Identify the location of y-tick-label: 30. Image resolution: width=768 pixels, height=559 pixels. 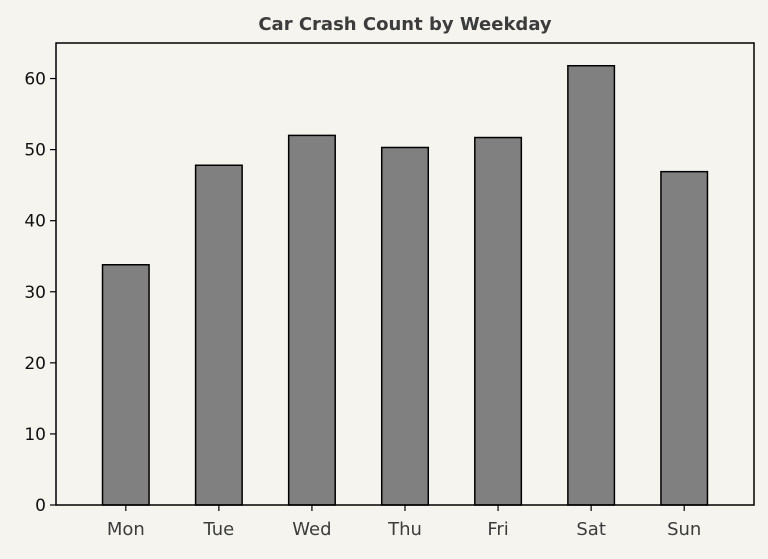
(35, 293).